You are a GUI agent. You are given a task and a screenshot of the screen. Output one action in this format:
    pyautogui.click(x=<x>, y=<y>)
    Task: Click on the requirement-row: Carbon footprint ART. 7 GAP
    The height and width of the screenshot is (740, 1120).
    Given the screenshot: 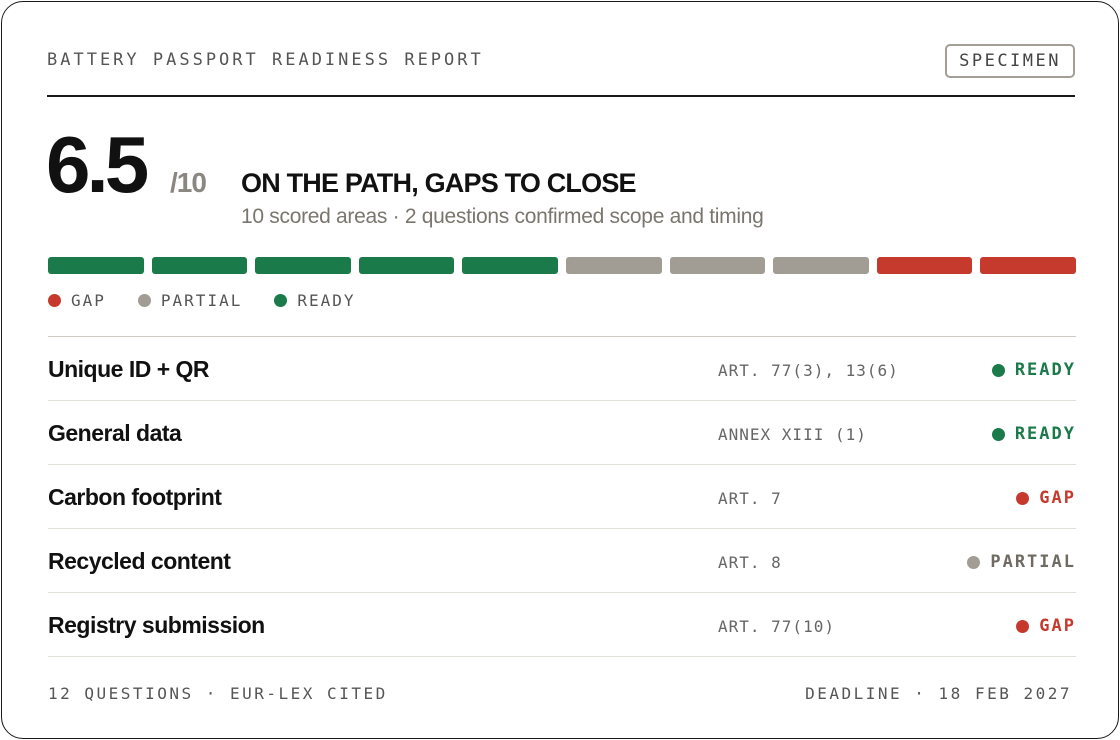 What is the action you would take?
    pyautogui.click(x=562, y=497)
    